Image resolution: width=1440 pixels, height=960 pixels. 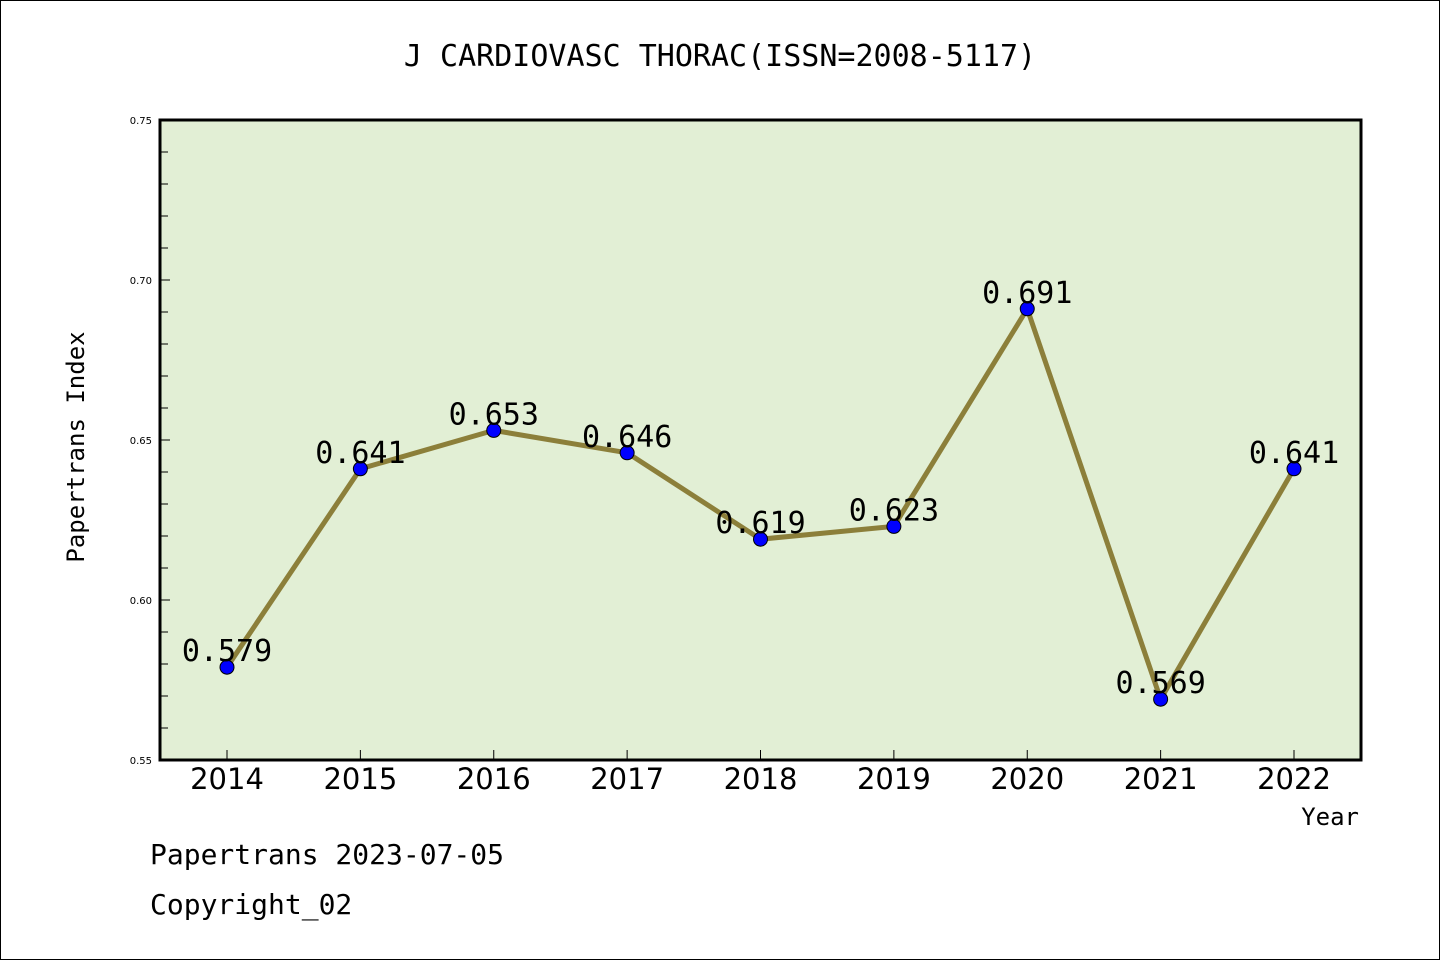 I want to click on x-tick-label: 2017, so click(x=627, y=779).